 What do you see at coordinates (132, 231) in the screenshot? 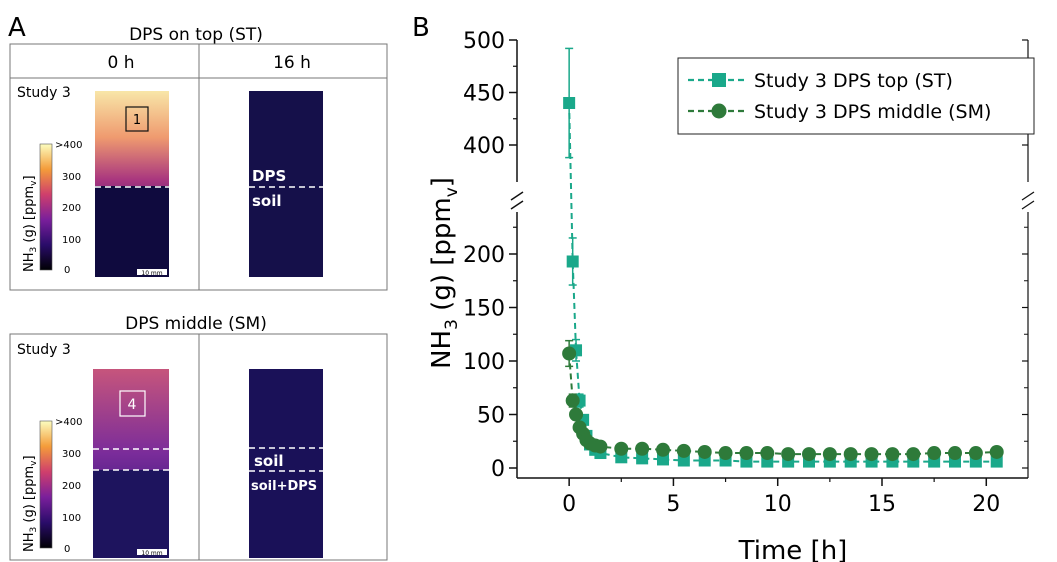
I see `top-0h-soil` at bounding box center [132, 231].